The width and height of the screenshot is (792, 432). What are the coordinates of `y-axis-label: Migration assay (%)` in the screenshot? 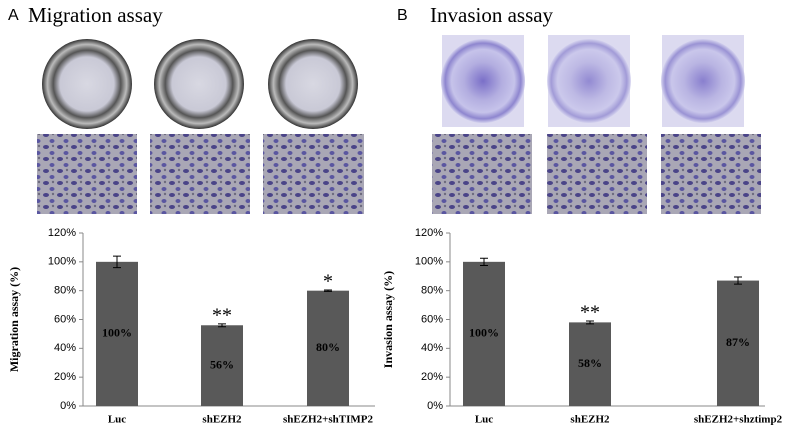 It's located at (14, 319).